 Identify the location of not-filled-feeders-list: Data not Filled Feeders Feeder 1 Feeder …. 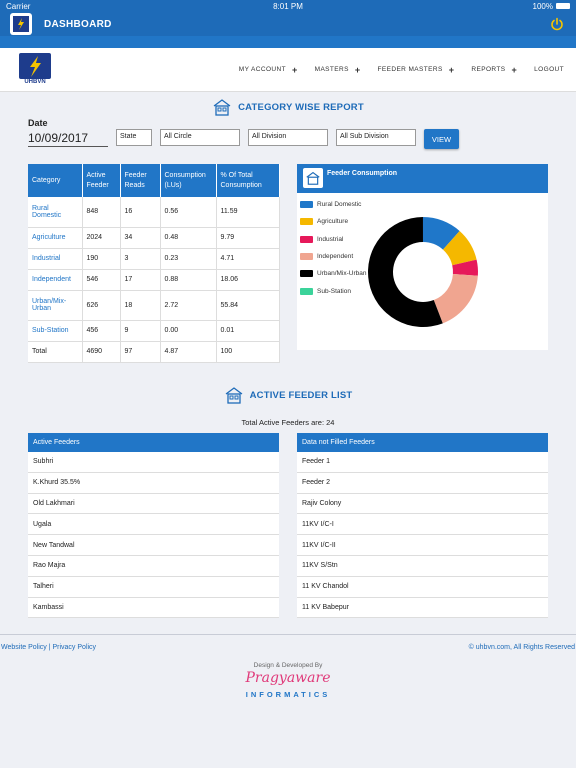
(422, 526).